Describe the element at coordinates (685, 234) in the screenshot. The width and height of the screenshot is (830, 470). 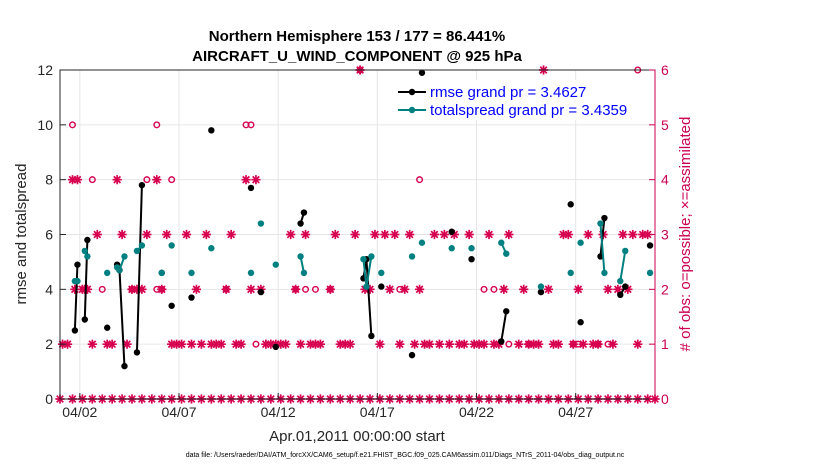
I see `y-axis-label-right: # of obs: o=possible; ×=assimilated` at that location.